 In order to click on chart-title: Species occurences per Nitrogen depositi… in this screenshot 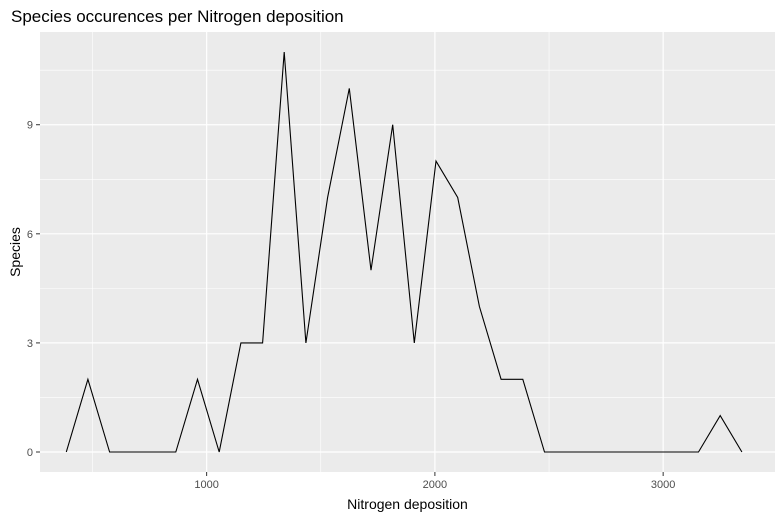, I will do `click(177, 16)`.